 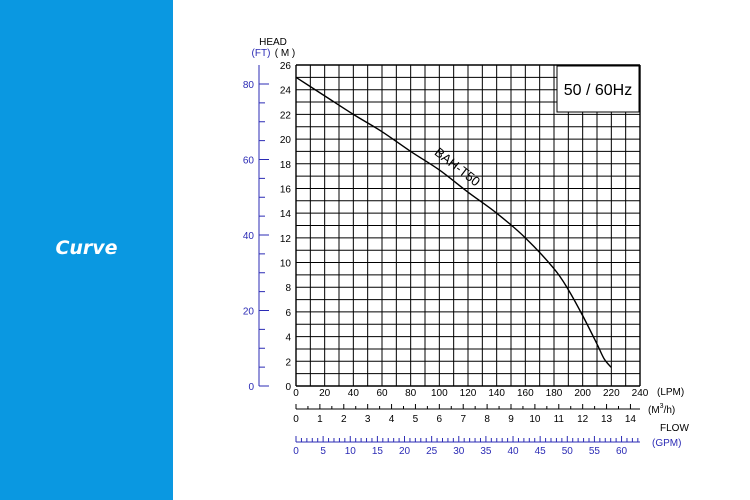 What do you see at coordinates (554, 393) in the screenshot?
I see `x-lpm-tick-label: 180` at bounding box center [554, 393].